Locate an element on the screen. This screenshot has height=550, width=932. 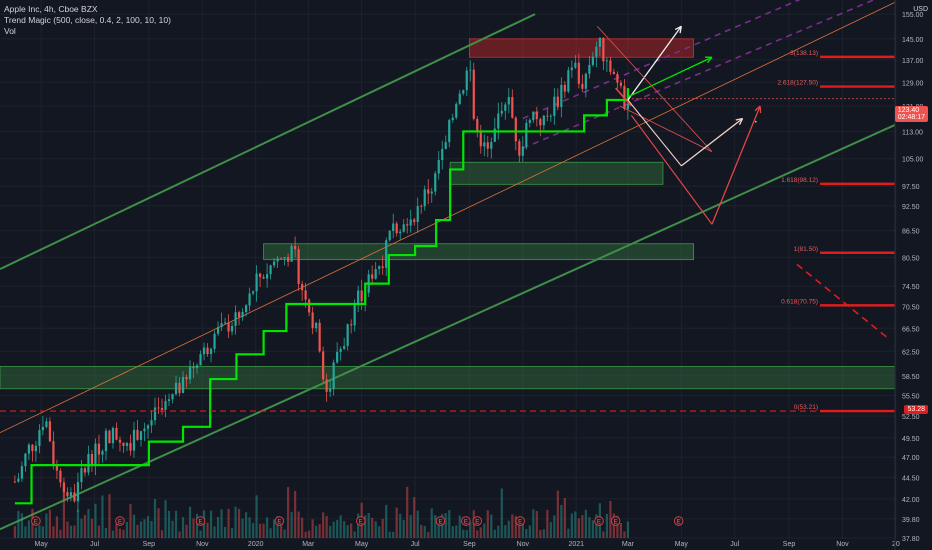
fib-level-label: 3(138.13) is located at coordinates (804, 53).